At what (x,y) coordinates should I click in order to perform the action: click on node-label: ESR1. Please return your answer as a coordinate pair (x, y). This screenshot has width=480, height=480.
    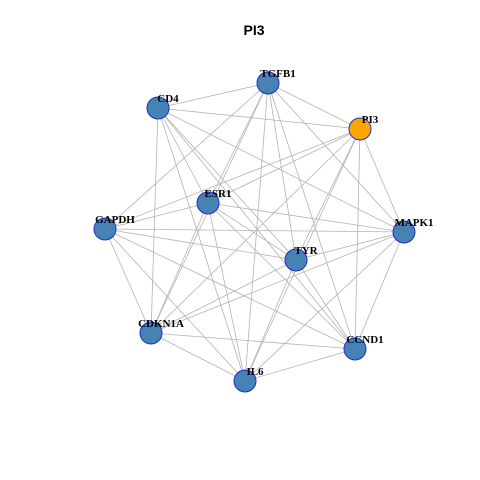
    Looking at the image, I should click on (218, 194).